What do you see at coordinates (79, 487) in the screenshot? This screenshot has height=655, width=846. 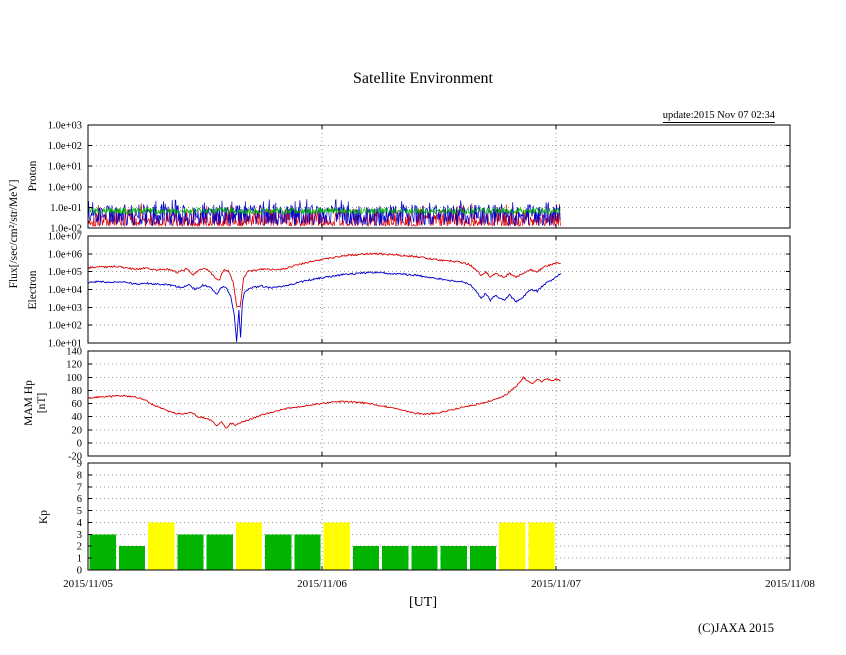 I see `kp-index-ytick-label: 7` at bounding box center [79, 487].